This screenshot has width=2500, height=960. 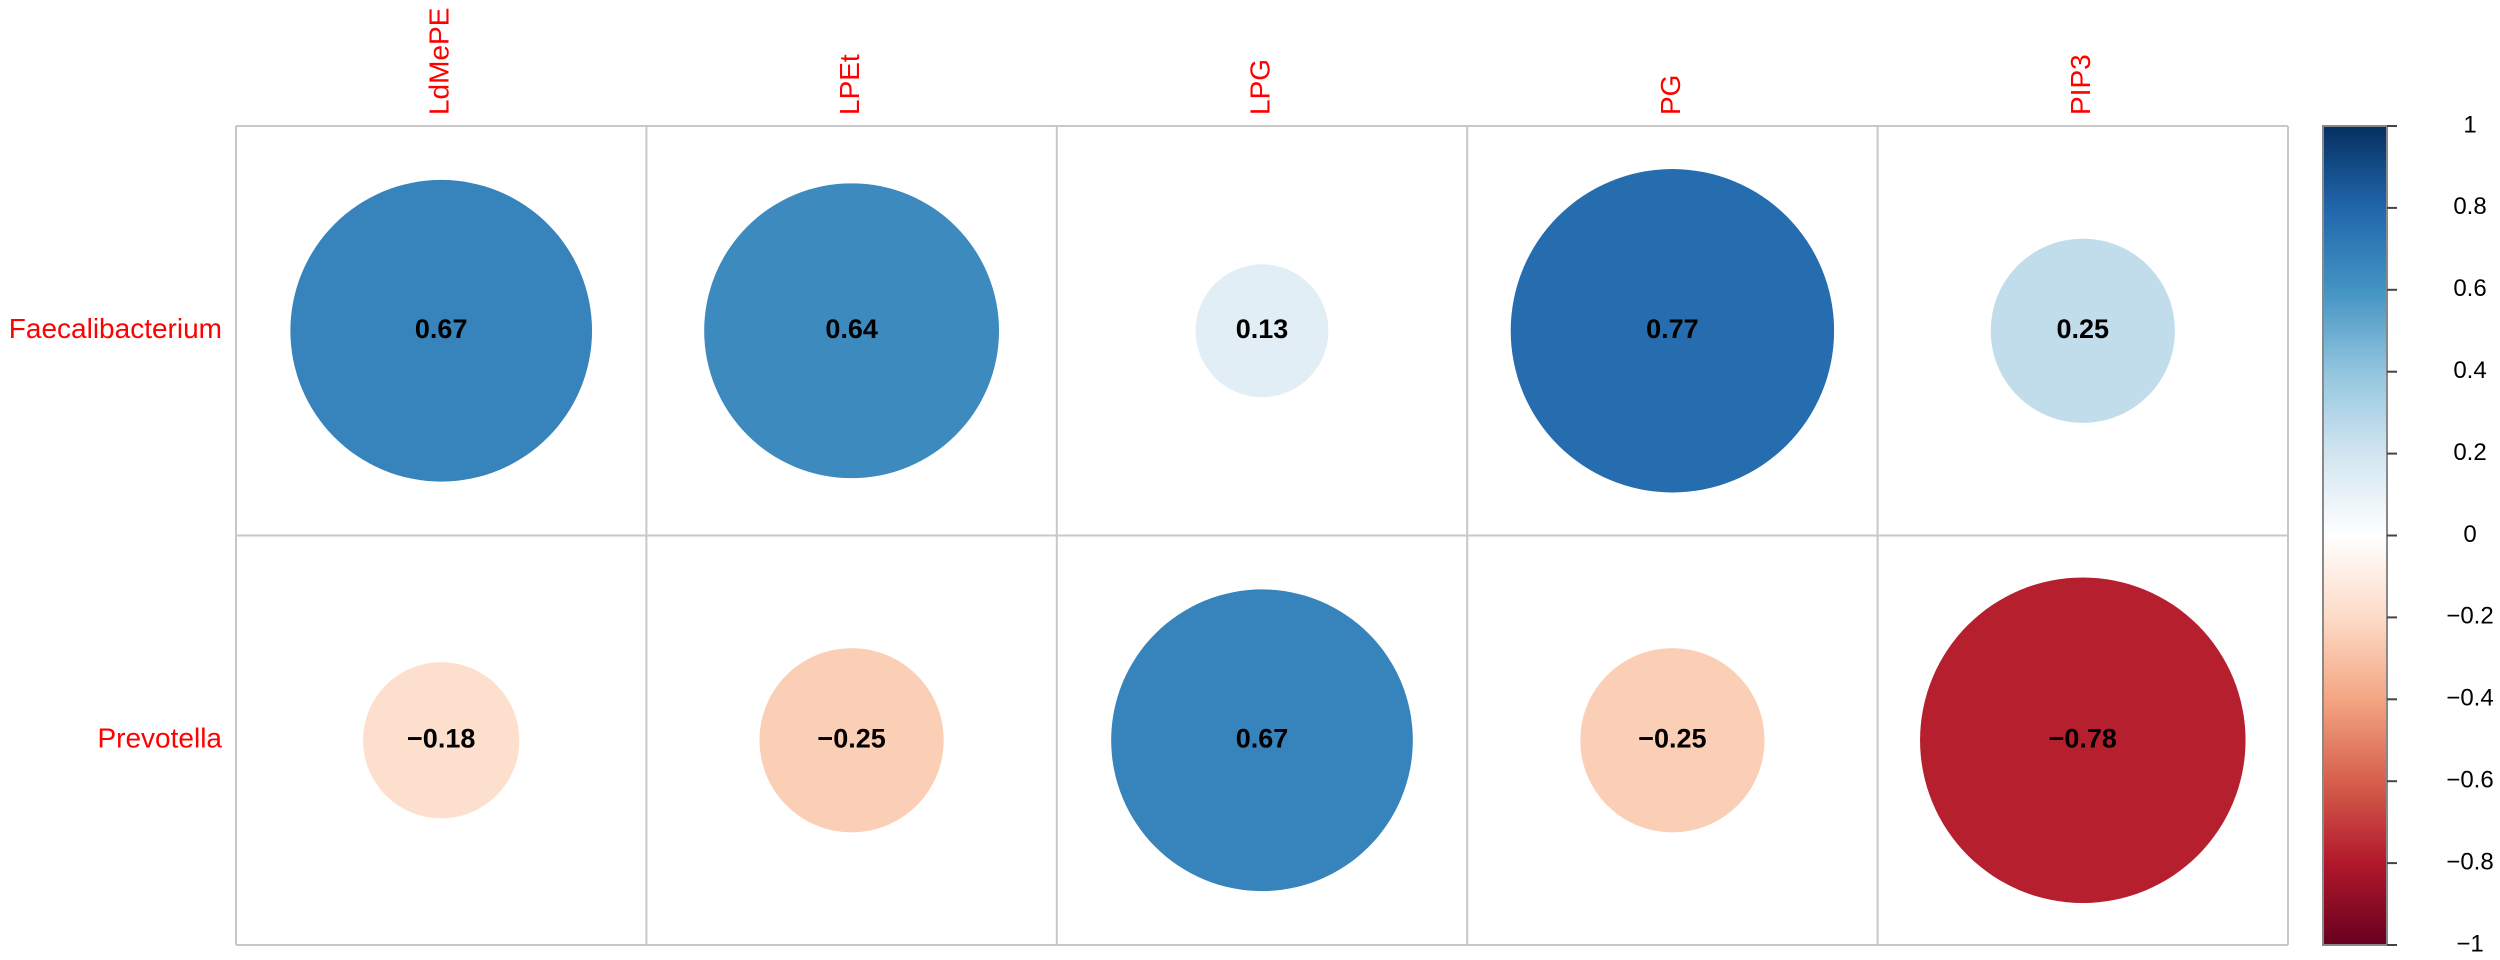 What do you see at coordinates (159, 738) in the screenshot?
I see `row-label: Prevotella` at bounding box center [159, 738].